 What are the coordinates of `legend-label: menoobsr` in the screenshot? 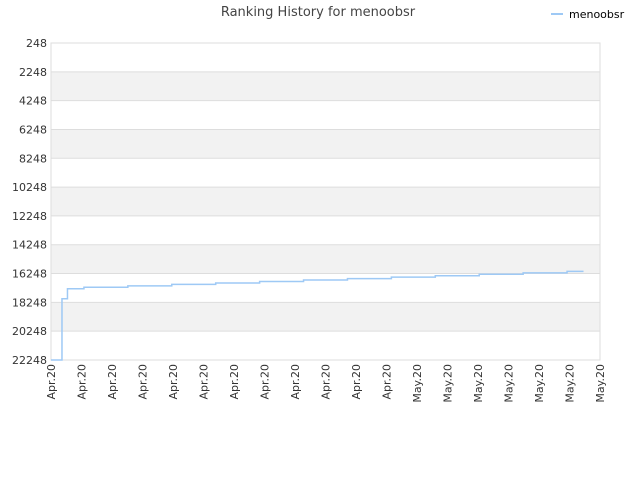 It's located at (597, 14).